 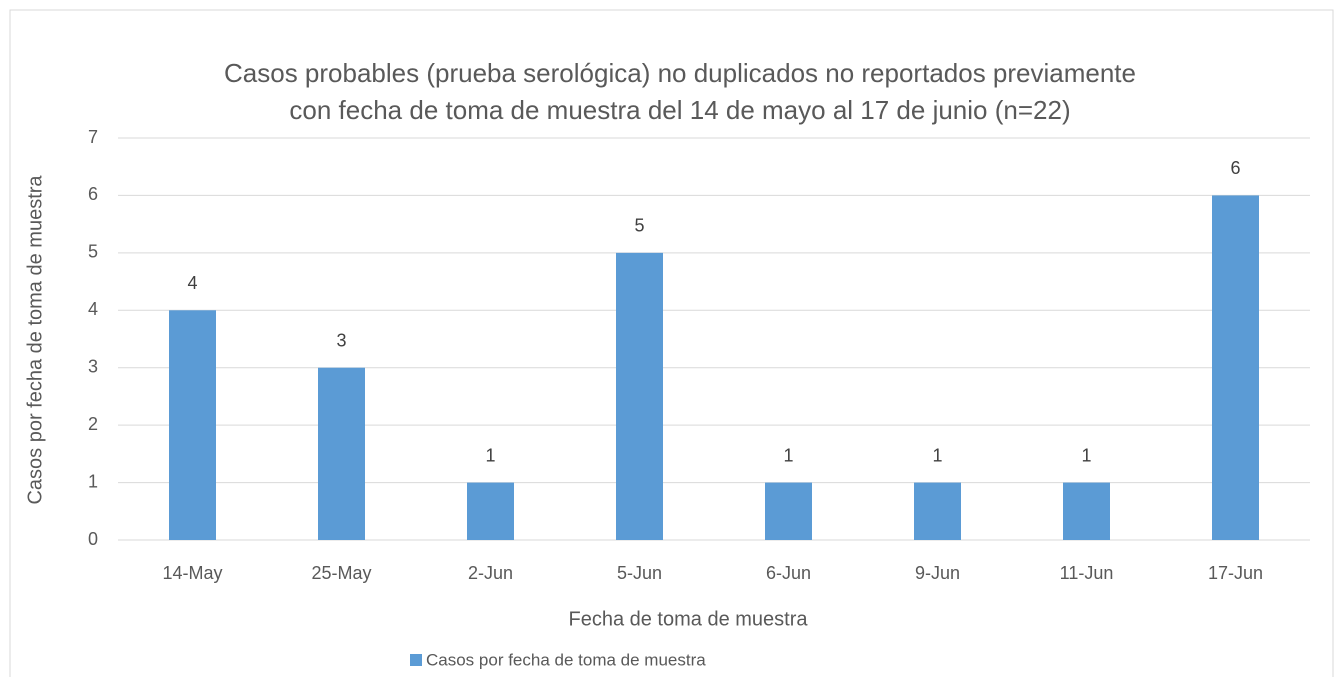 I want to click on x-tick-label: 9-Jun, so click(x=937, y=573).